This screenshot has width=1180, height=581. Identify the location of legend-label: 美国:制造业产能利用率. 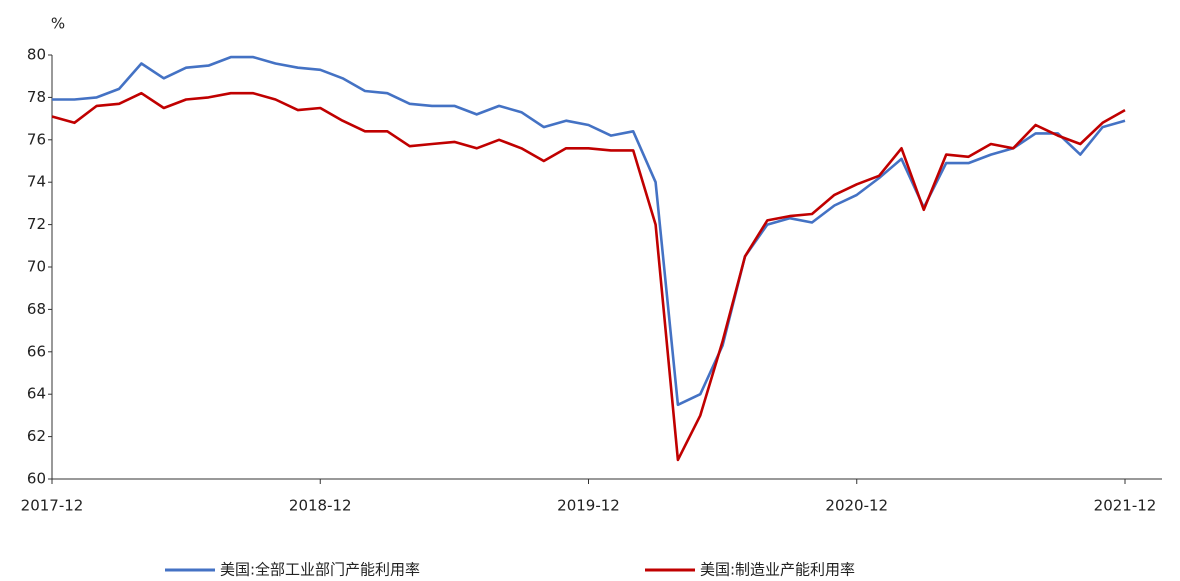
(777, 570).